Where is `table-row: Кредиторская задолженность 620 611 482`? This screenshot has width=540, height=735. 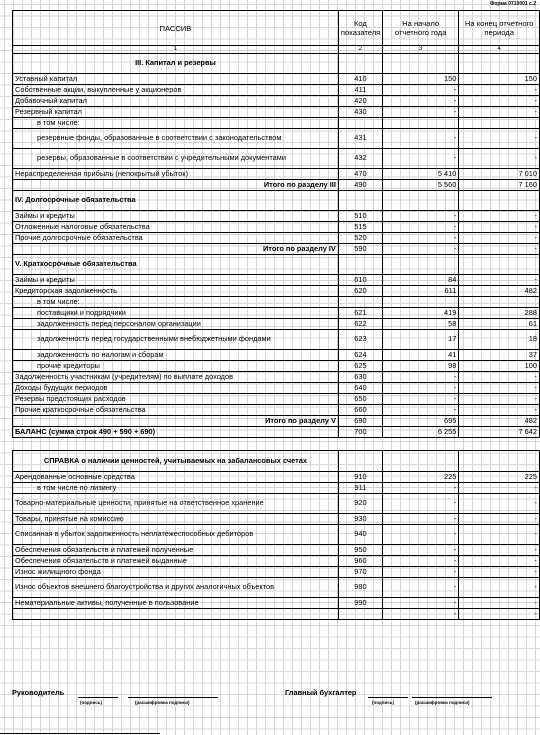 table-row: Кредиторская задолженность 620 611 482 is located at coordinates (276, 291).